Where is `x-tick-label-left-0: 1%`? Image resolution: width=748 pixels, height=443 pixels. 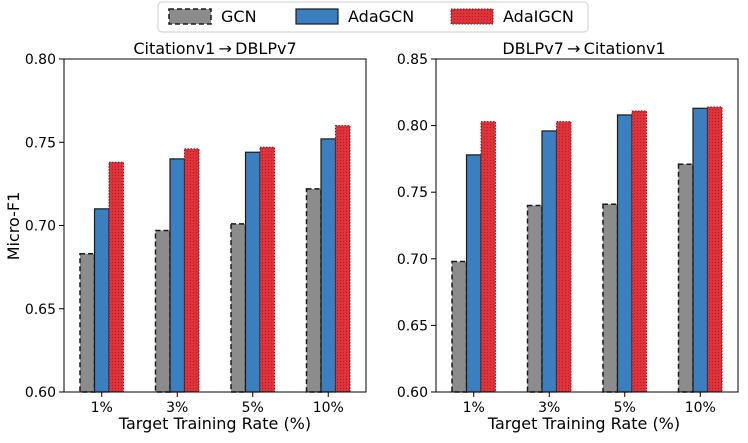 x-tick-label-left-0: 1% is located at coordinates (102, 408).